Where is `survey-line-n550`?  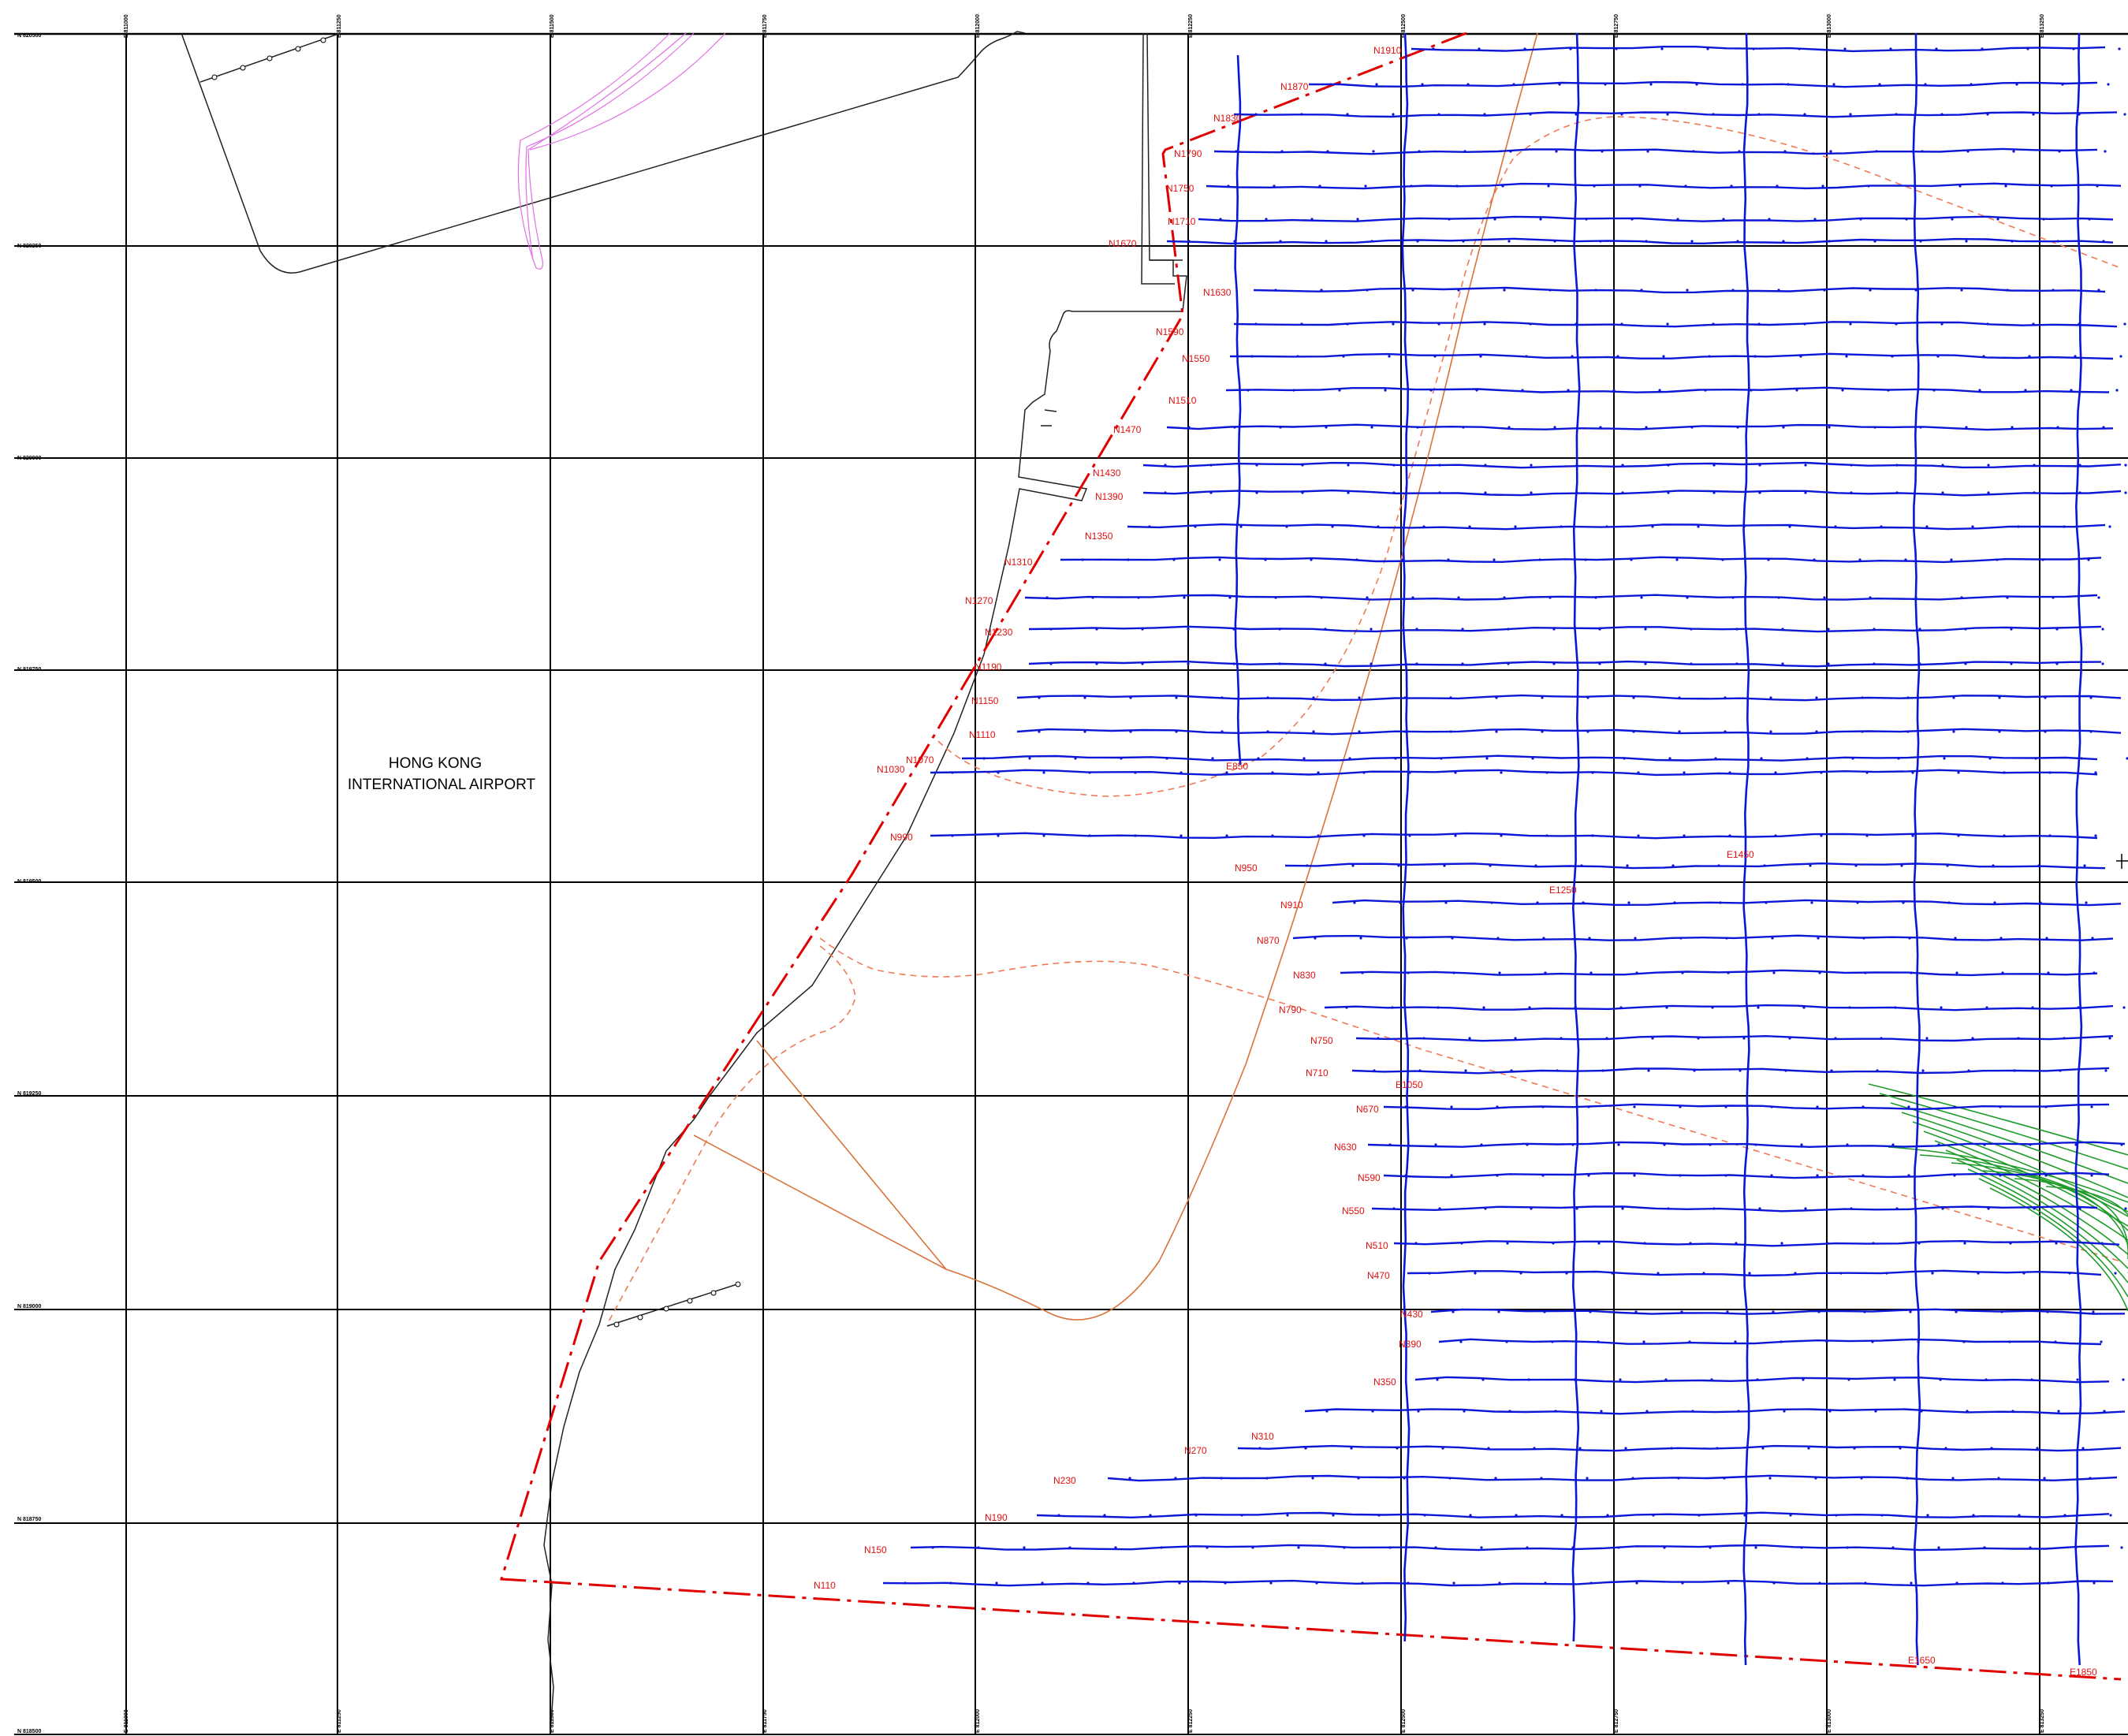 survey-line-n550 is located at coordinates (1734, 1209).